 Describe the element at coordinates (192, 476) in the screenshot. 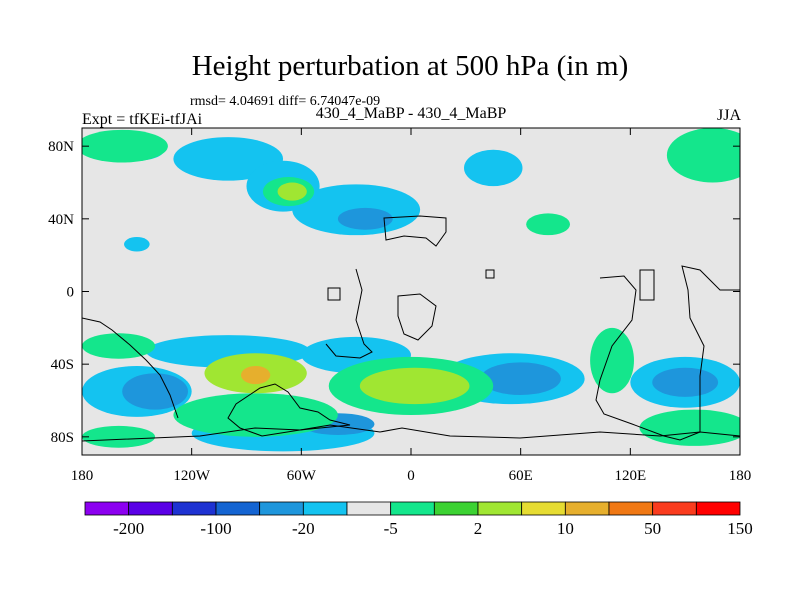

I see `x-tick-label: 120W` at that location.